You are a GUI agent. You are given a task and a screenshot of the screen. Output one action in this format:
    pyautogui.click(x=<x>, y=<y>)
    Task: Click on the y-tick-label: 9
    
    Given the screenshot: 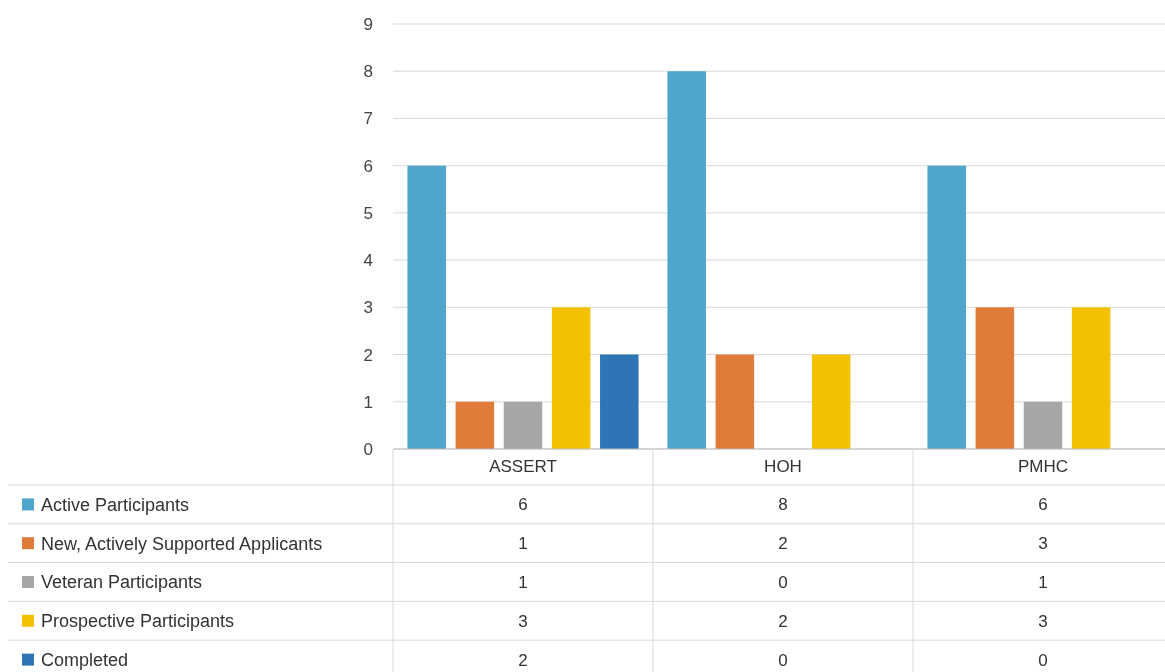 What is the action you would take?
    pyautogui.click(x=368, y=24)
    